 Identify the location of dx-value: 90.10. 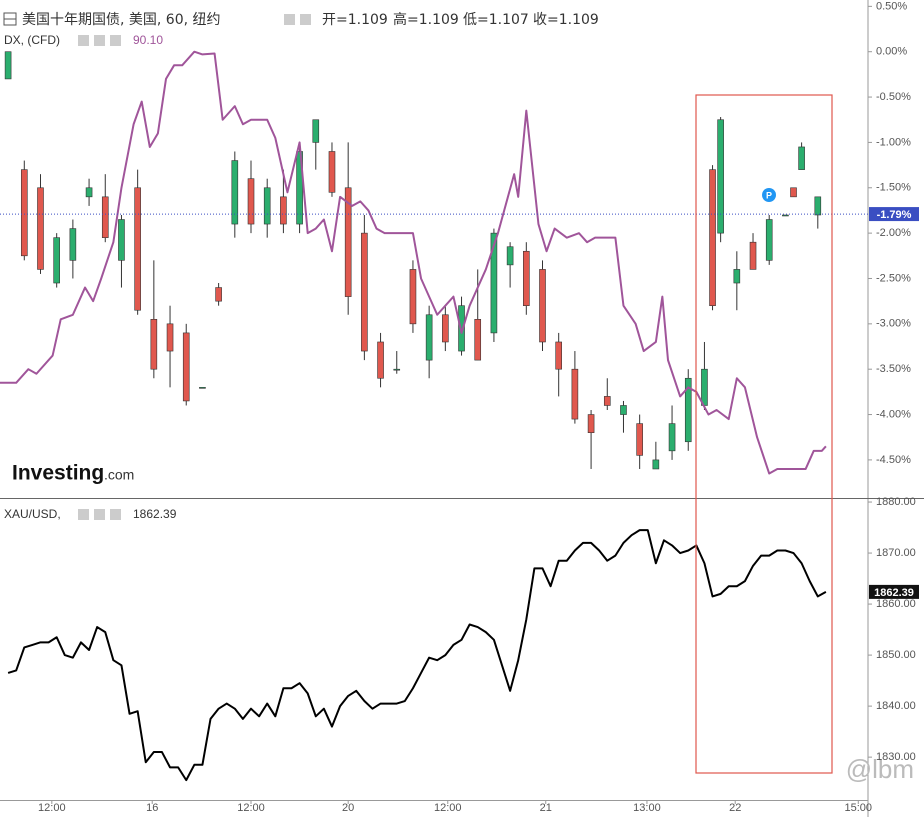
(148, 40).